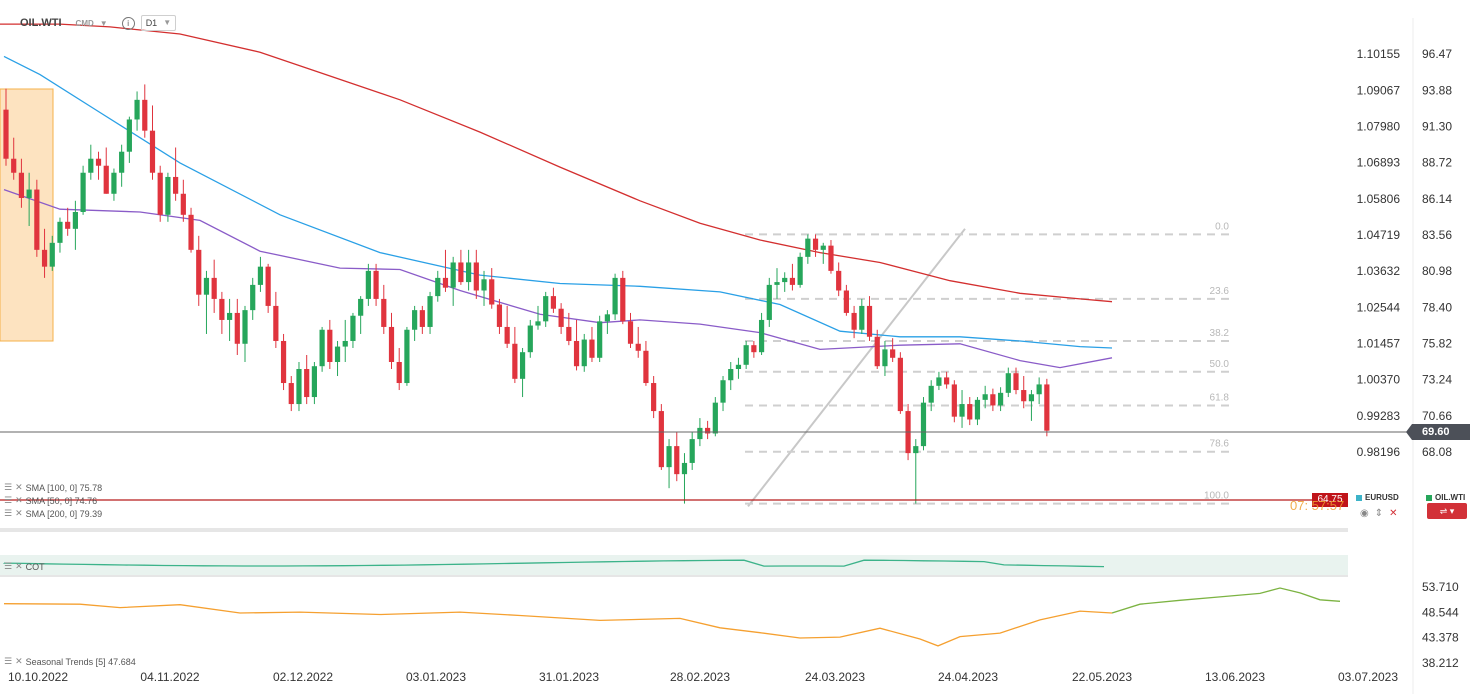 Image resolution: width=1482 pixels, height=694 pixels. What do you see at coordinates (554, 563) in the screenshot?
I see `cot-line` at bounding box center [554, 563].